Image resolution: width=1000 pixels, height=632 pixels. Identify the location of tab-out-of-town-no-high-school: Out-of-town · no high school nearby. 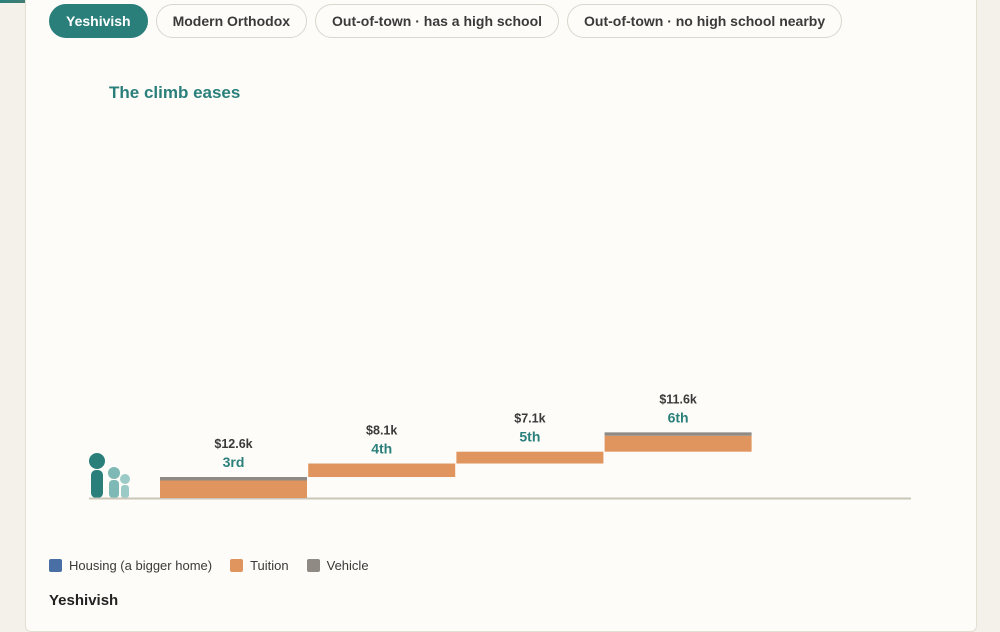
(705, 21).